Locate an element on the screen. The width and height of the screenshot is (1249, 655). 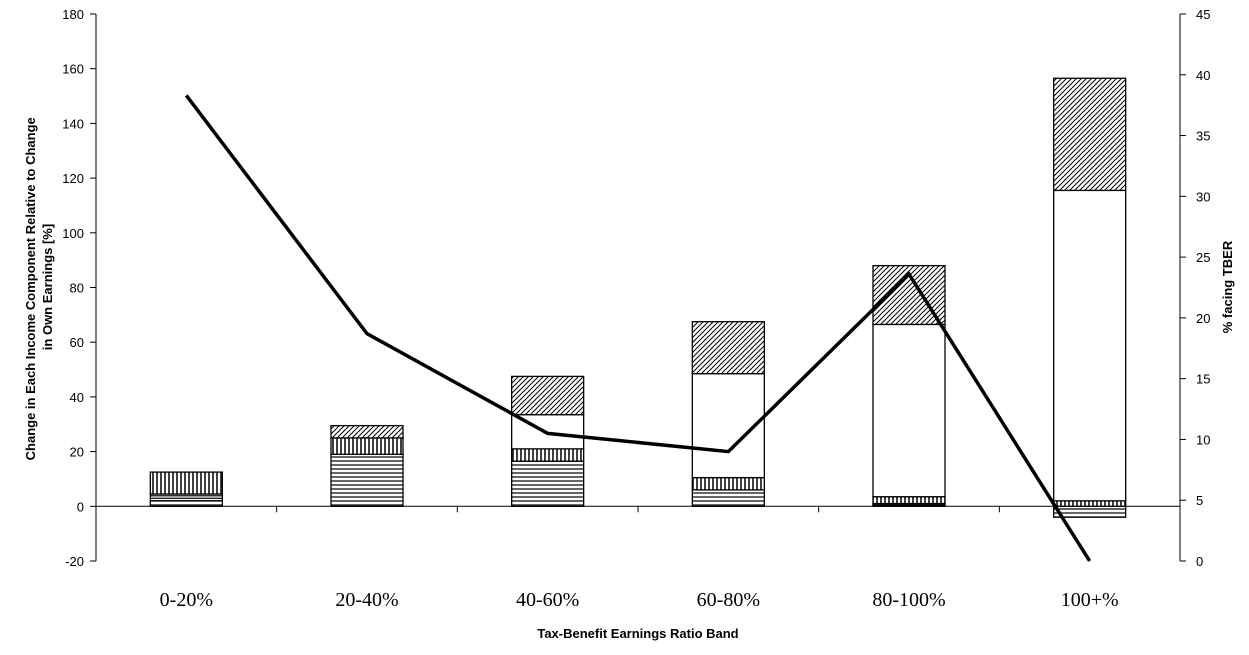
right-tick-label: 20 is located at coordinates (1203, 318).